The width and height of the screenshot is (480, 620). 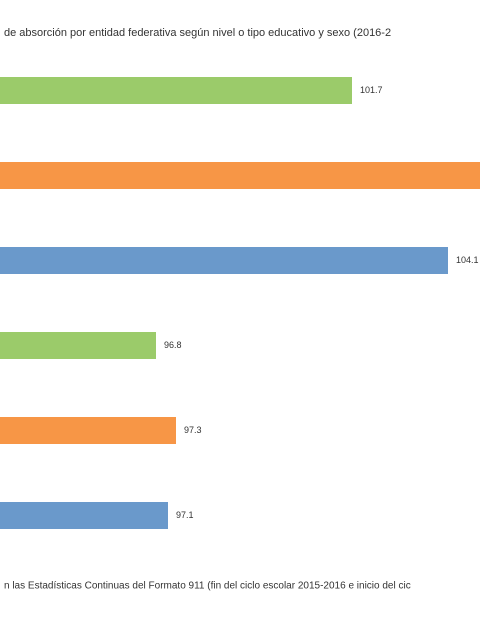 What do you see at coordinates (467, 260) in the screenshot?
I see `value-label: 104.1` at bounding box center [467, 260].